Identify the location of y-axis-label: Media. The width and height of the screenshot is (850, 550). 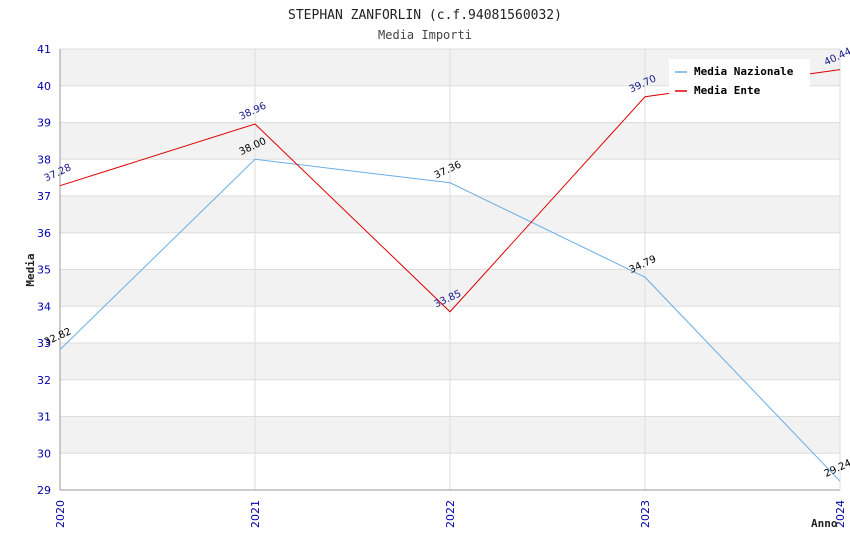
(30, 269).